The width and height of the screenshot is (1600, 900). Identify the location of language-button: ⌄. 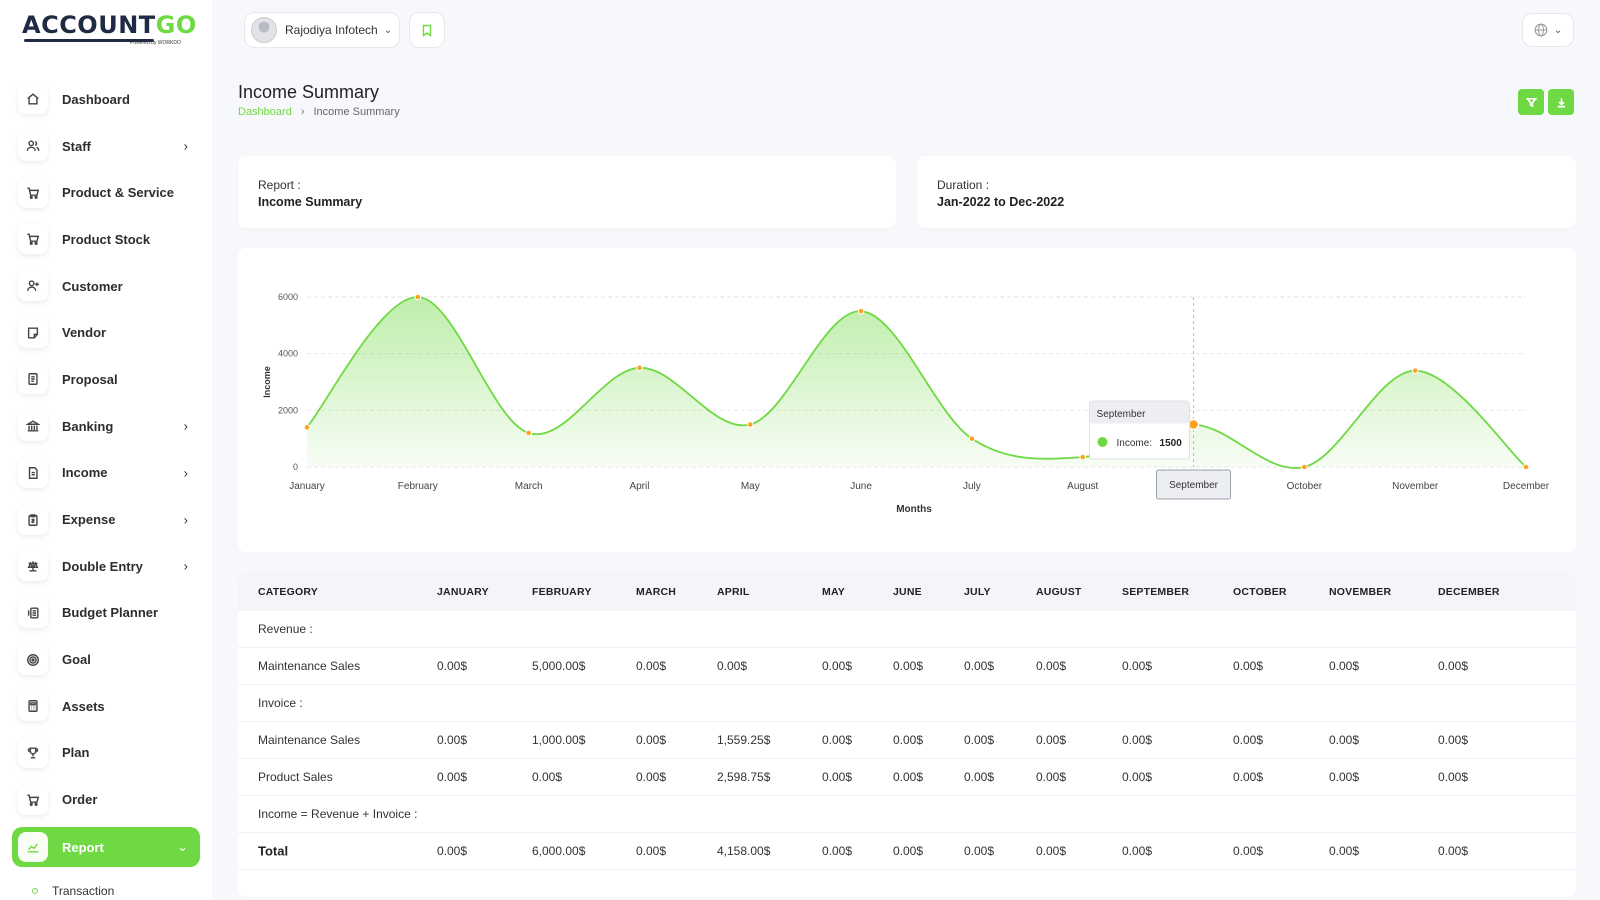
(1548, 30).